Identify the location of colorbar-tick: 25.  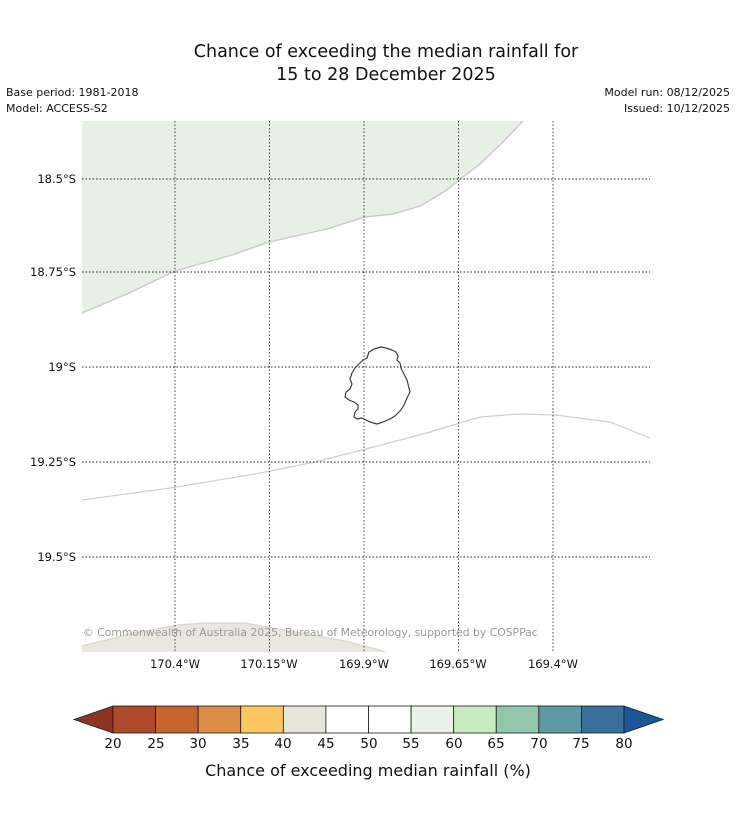
(156, 744).